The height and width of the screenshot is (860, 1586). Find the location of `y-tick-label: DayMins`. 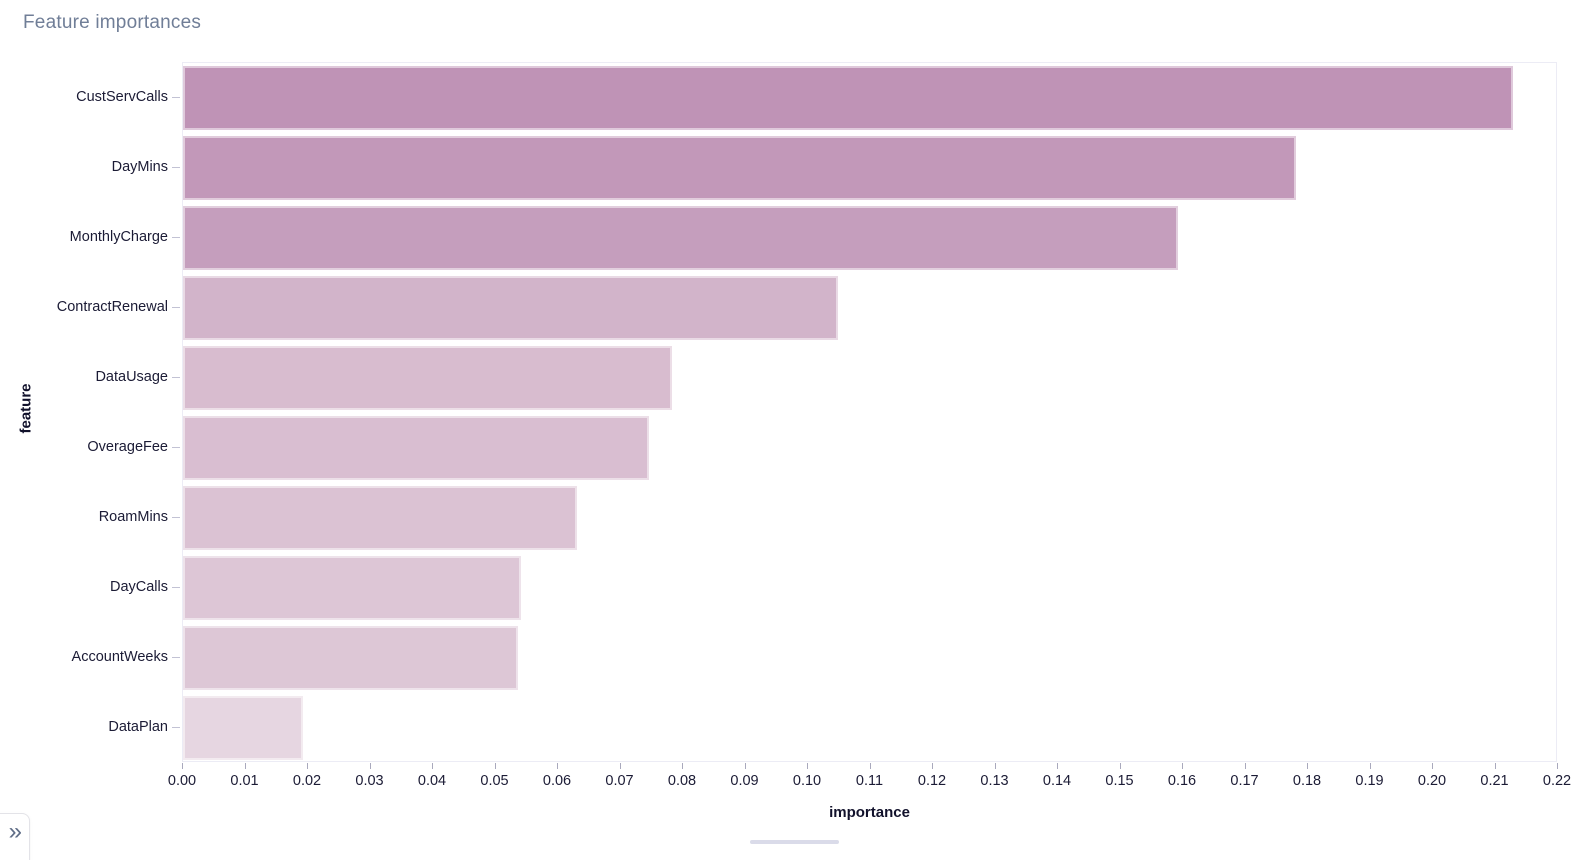

y-tick-label: DayMins is located at coordinates (139, 167).